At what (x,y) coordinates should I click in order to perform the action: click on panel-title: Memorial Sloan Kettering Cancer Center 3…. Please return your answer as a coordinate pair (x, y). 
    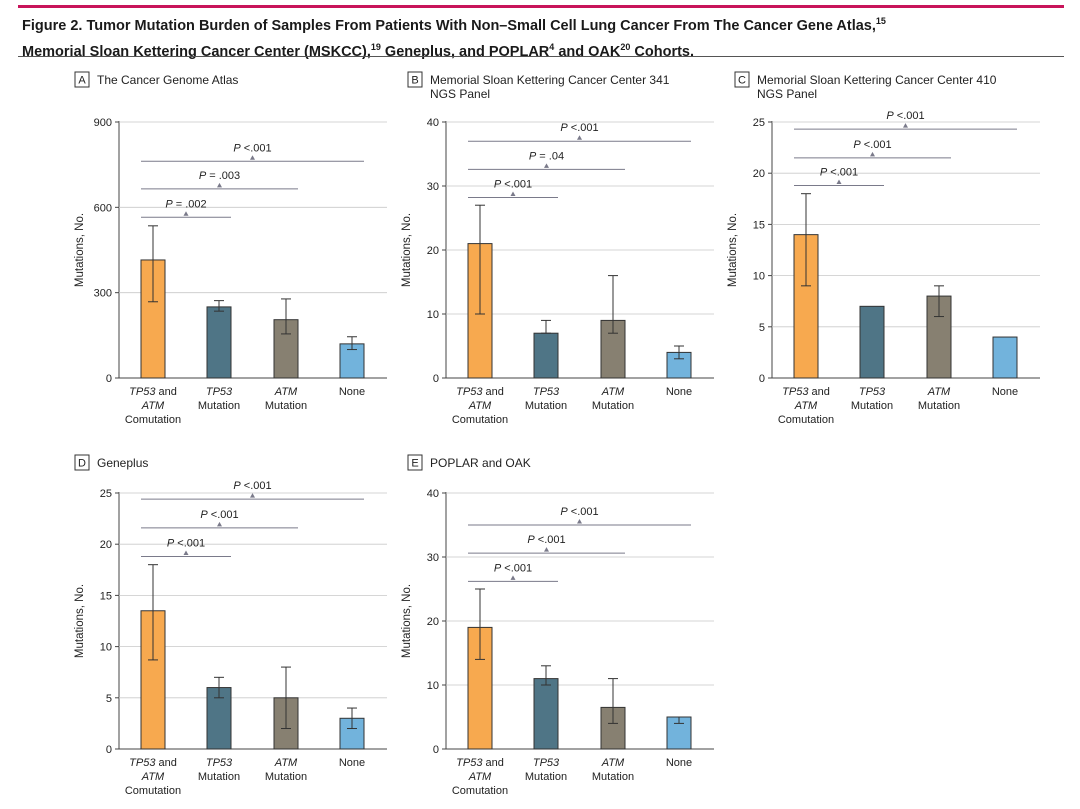
    Looking at the image, I should click on (550, 80).